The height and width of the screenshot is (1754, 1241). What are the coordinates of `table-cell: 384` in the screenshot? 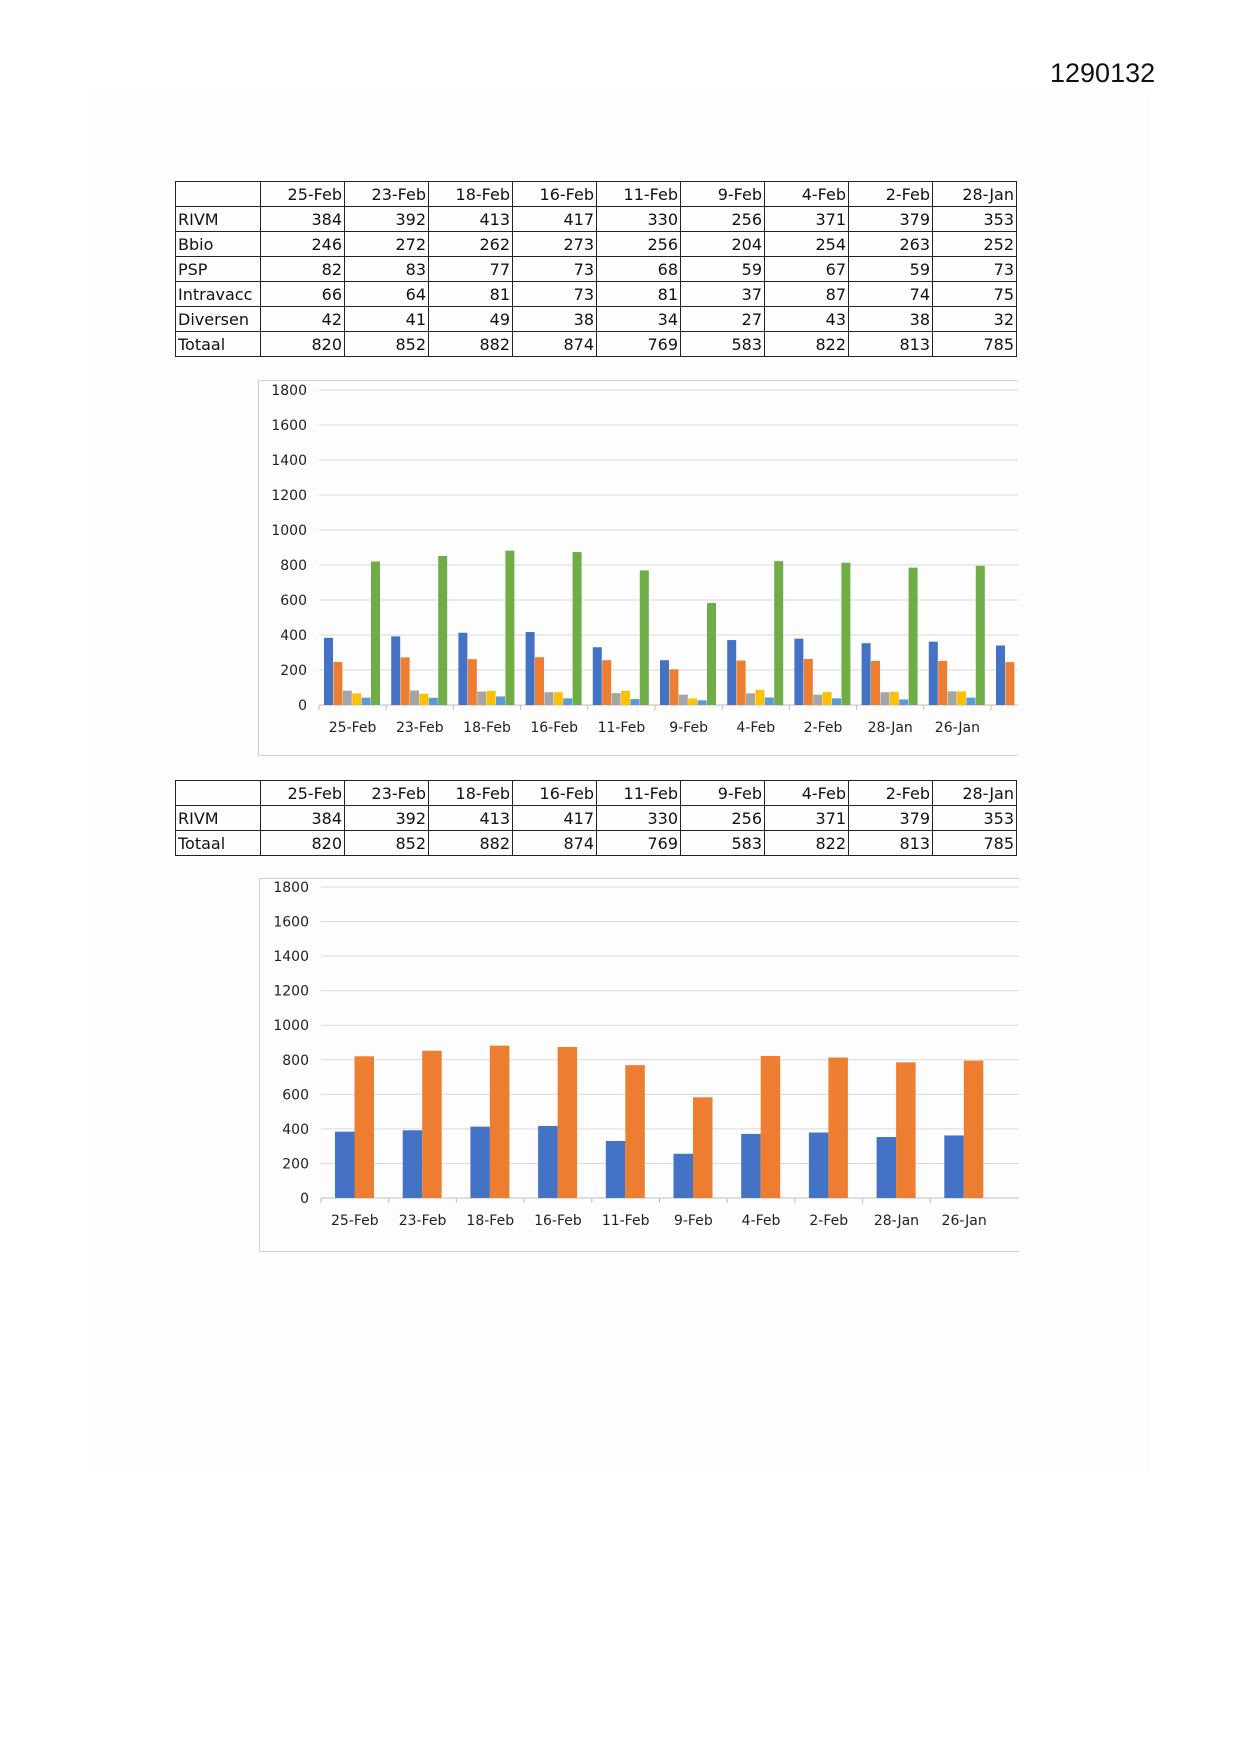 It's located at (302, 818).